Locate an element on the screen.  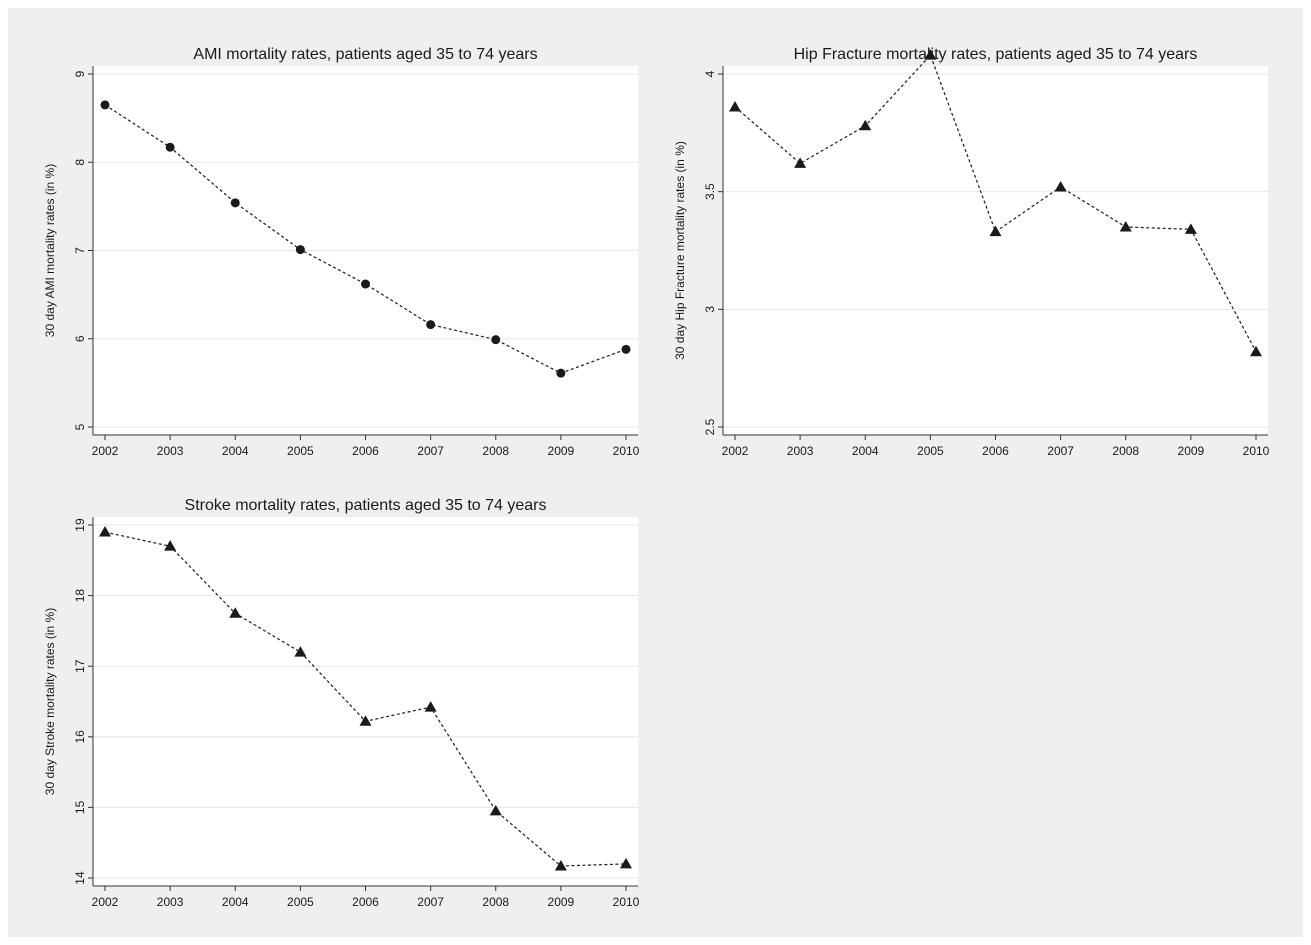
y-tick-label: 3 is located at coordinates (710, 309).